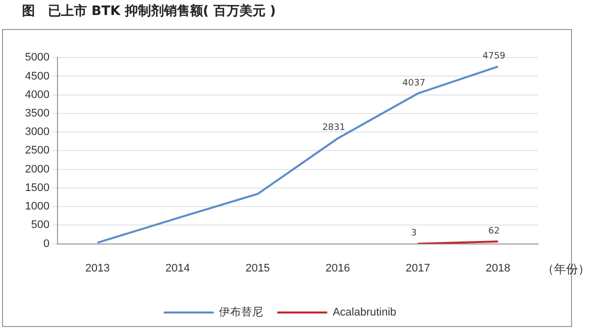 This screenshot has height=328, width=590. I want to click on data-label: 2831, so click(334, 128).